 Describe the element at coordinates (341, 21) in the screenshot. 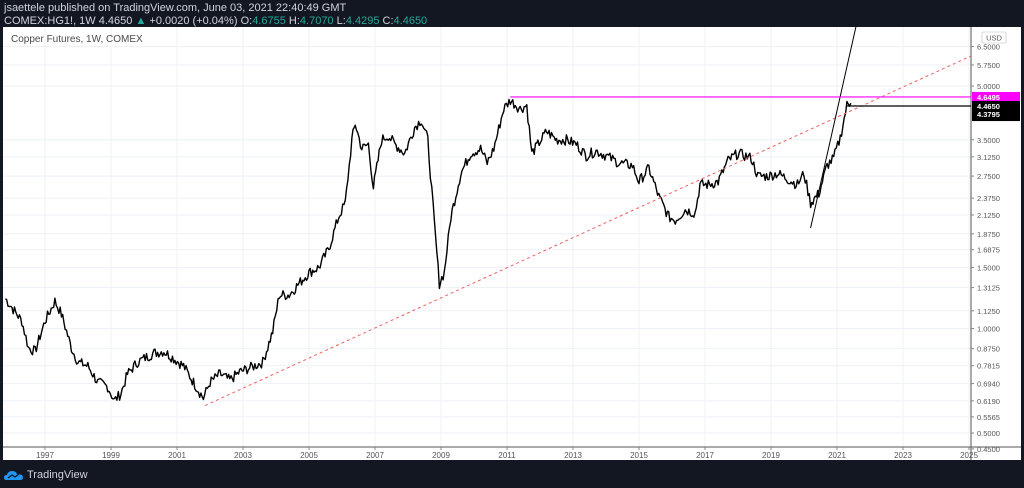

I see `low-label: L:` at that location.